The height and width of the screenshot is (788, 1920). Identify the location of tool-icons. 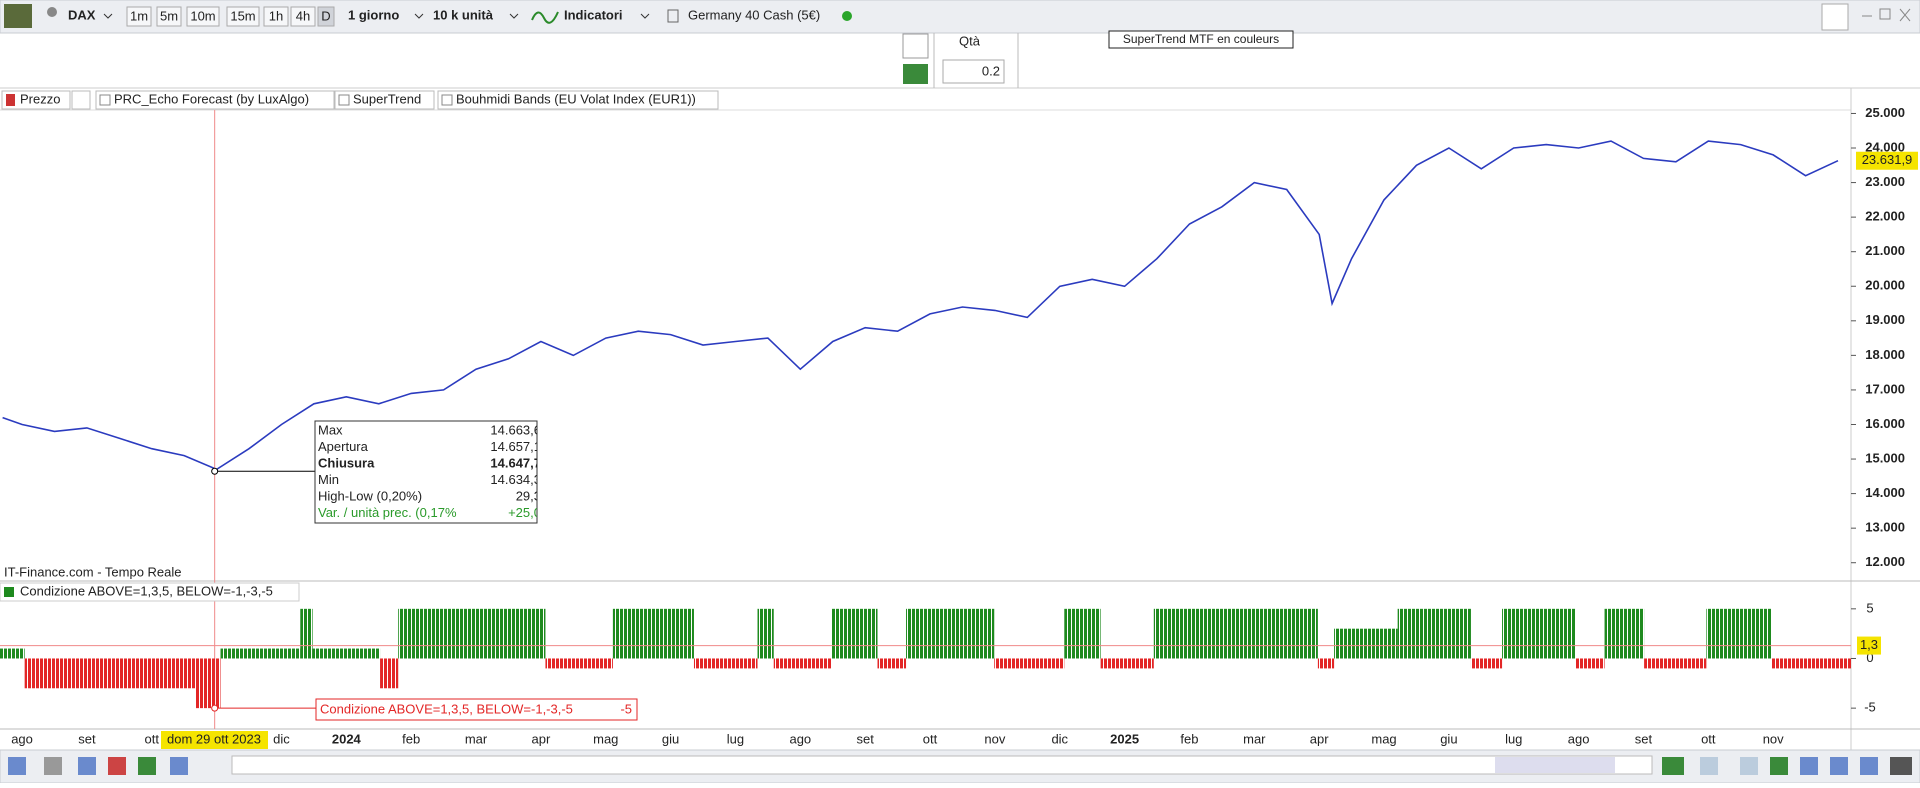
(960, 766).